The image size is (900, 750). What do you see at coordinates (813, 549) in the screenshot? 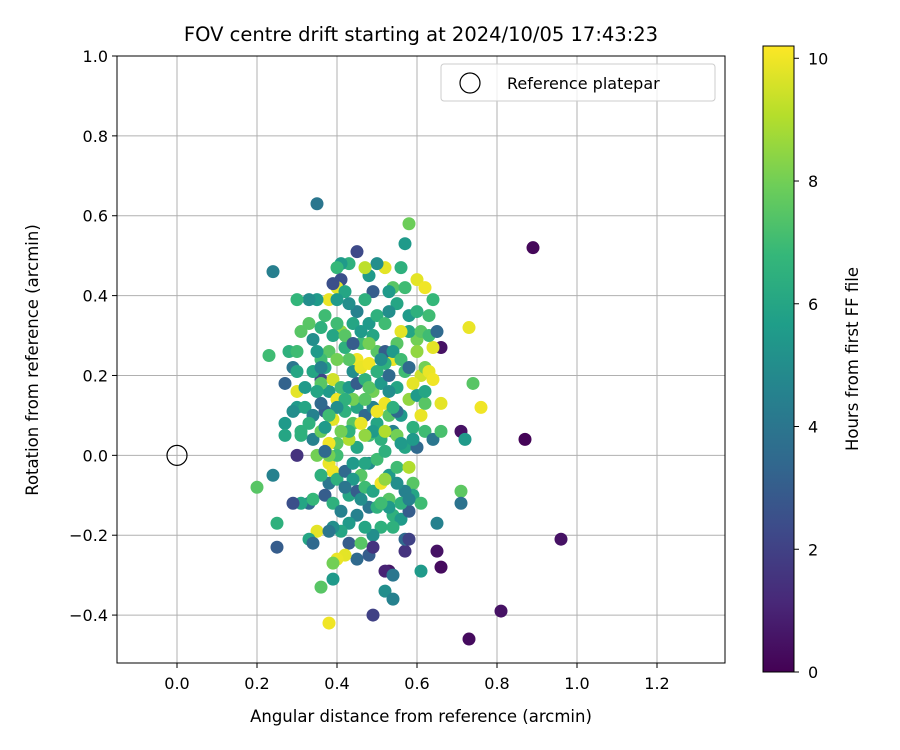
I see `colorbar-tick-label: 2` at bounding box center [813, 549].